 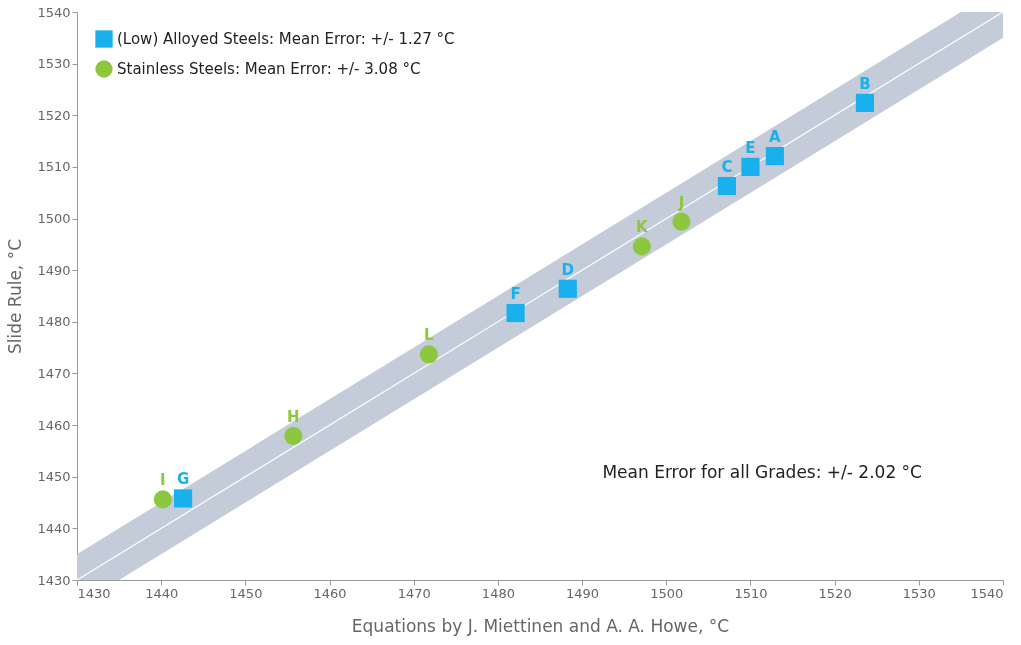 I want to click on x-tick-label: 1440, so click(x=162, y=593).